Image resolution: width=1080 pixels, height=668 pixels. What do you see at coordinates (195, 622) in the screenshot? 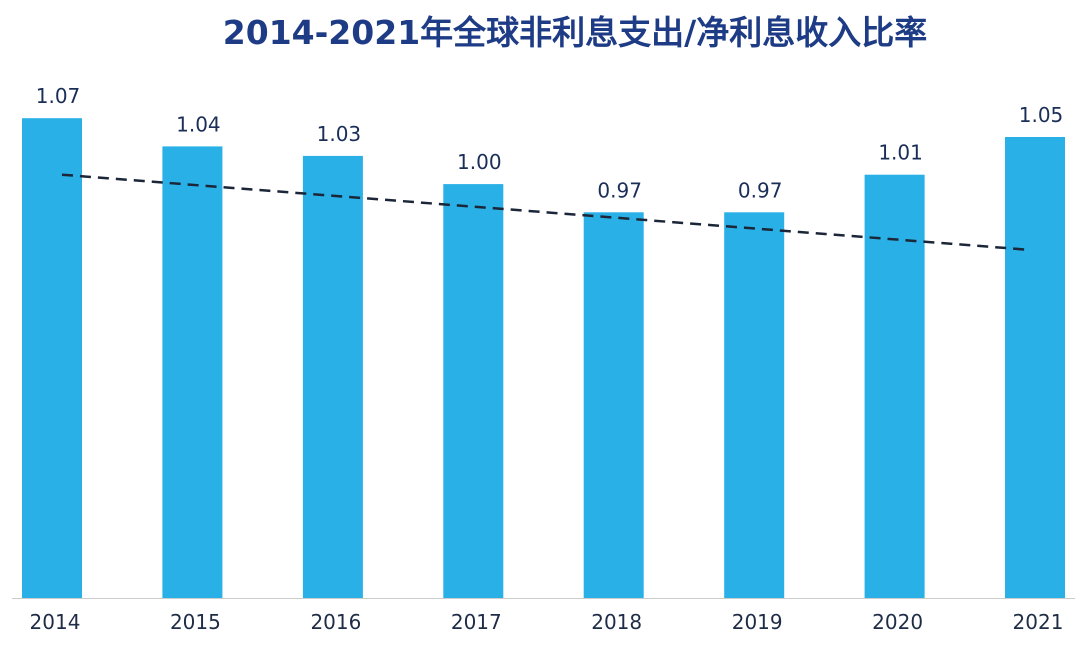
I see `x-tick-label-2015: 2015` at bounding box center [195, 622].